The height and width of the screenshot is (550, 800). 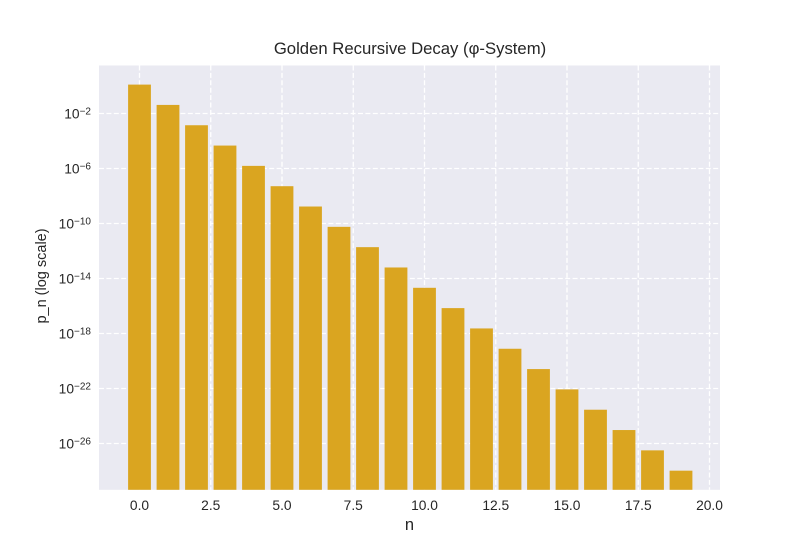 I want to click on svg-text: 7.5, so click(x=354, y=505).